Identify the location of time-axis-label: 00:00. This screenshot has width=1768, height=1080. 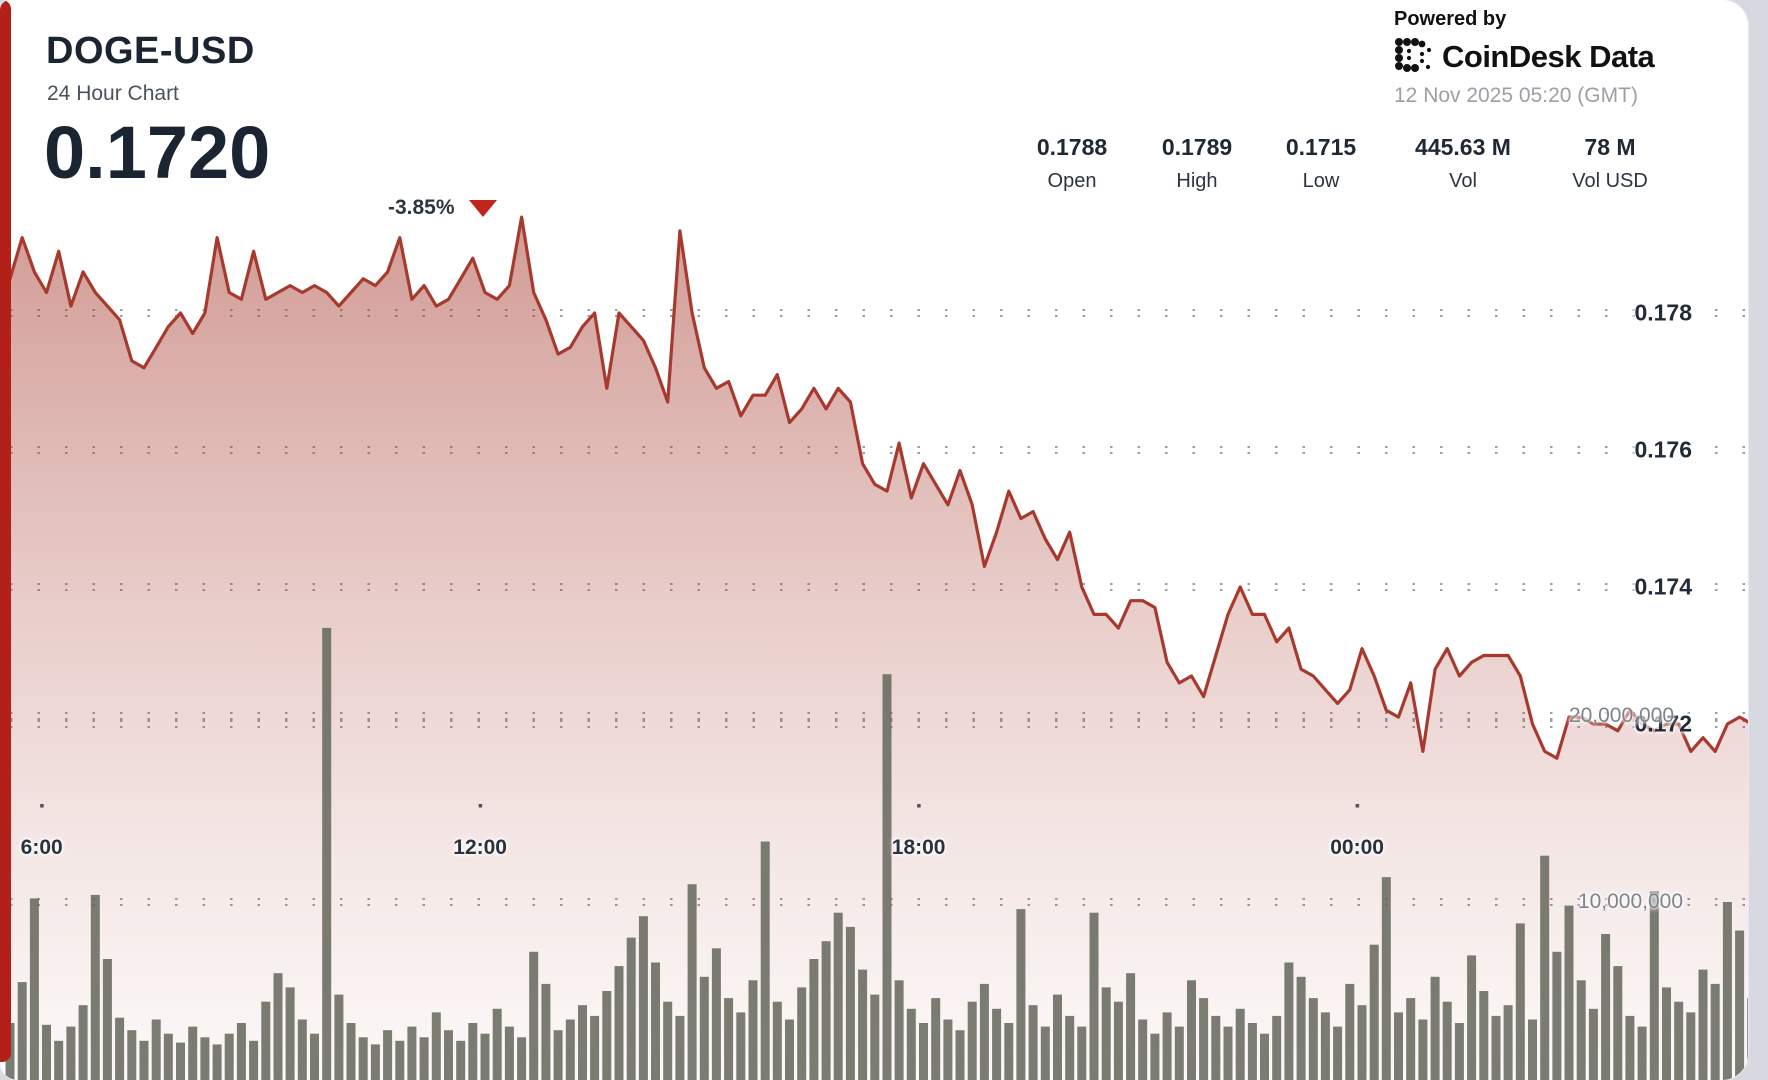
(1357, 847).